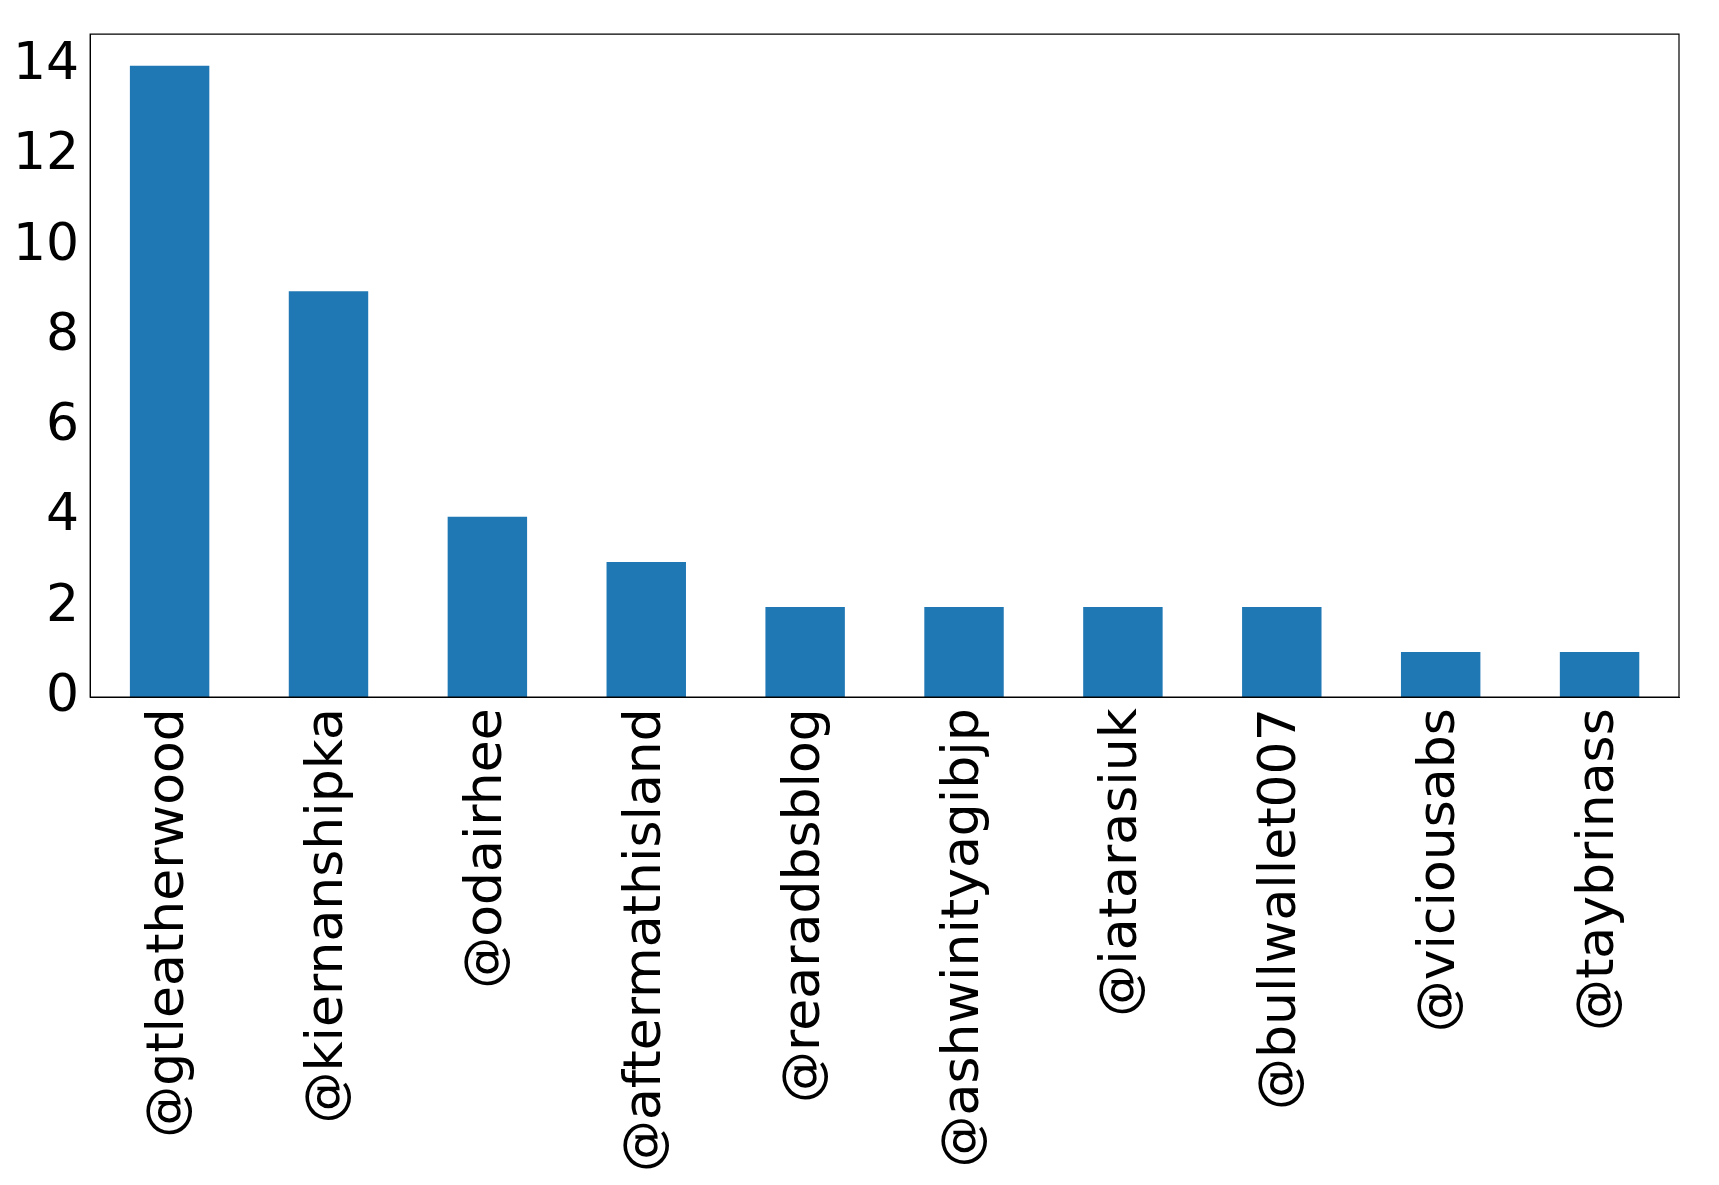 The image size is (1719, 1185). What do you see at coordinates (800, 905) in the screenshot?
I see `x-tick-label: @rearadbsblog` at bounding box center [800, 905].